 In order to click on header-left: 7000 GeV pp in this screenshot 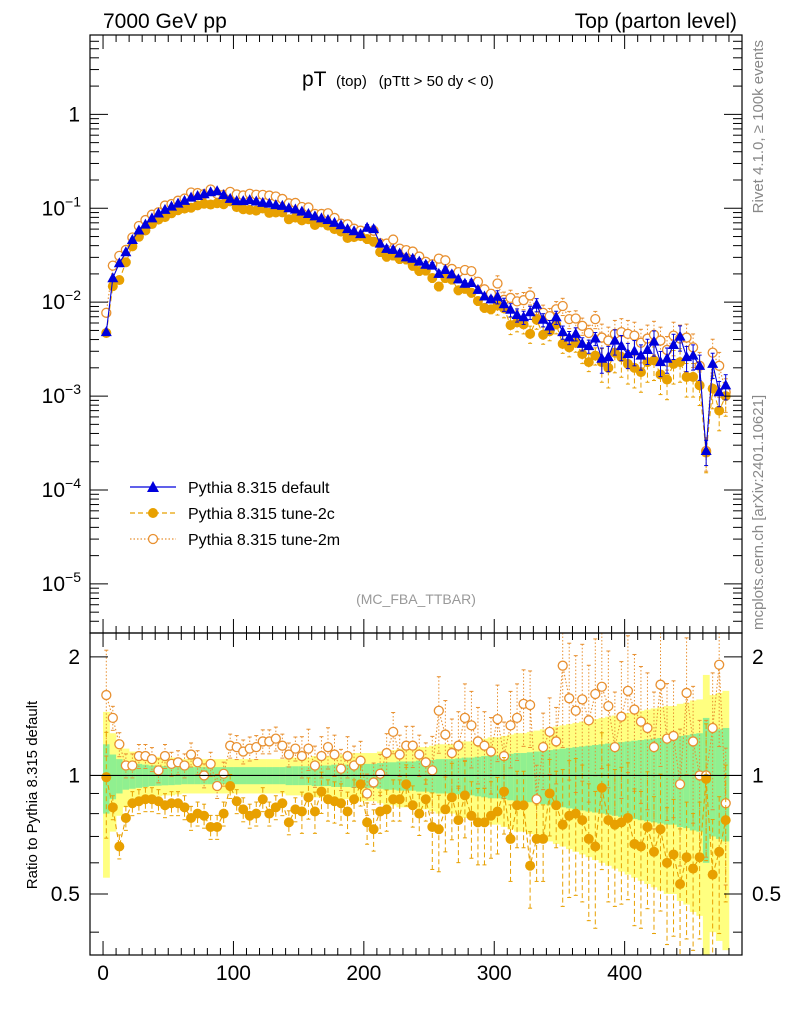, I will do `click(165, 21)`.